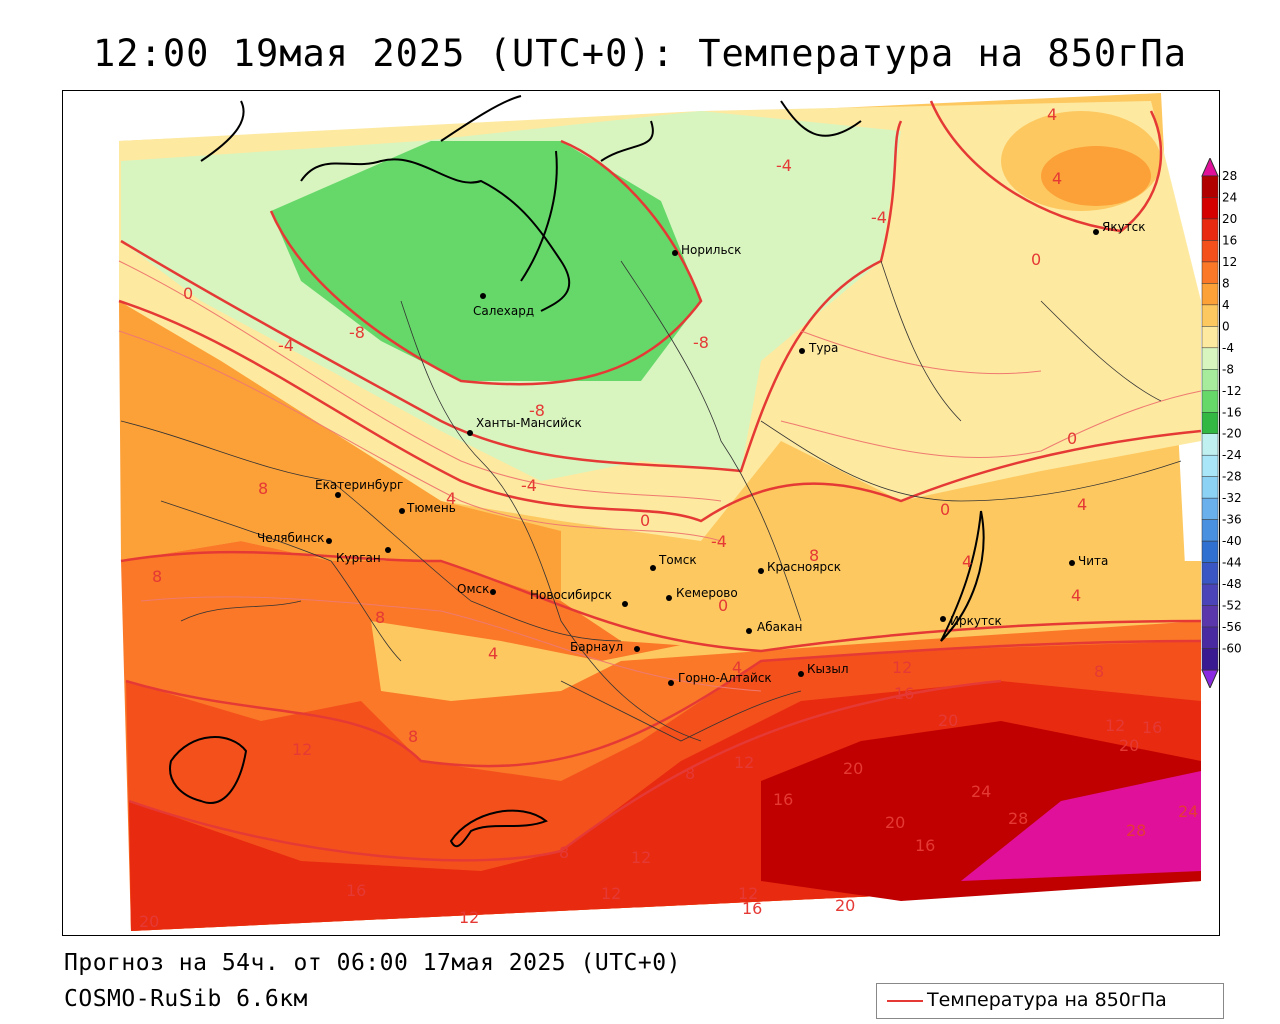  Describe the element at coordinates (804, 567) in the screenshot. I see `city-label-krasnoyarsk: Красноярск` at that location.